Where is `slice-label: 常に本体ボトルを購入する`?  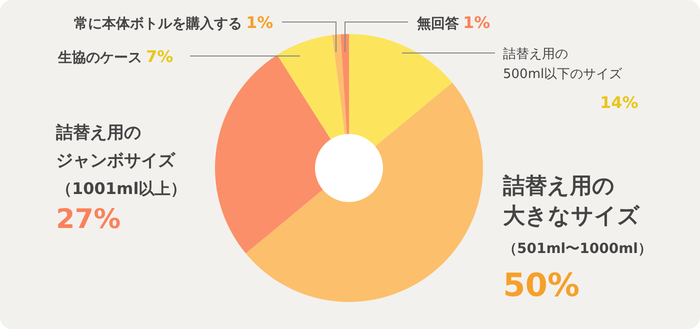 slice-label: 常に本体ボトルを購入する is located at coordinates (158, 24).